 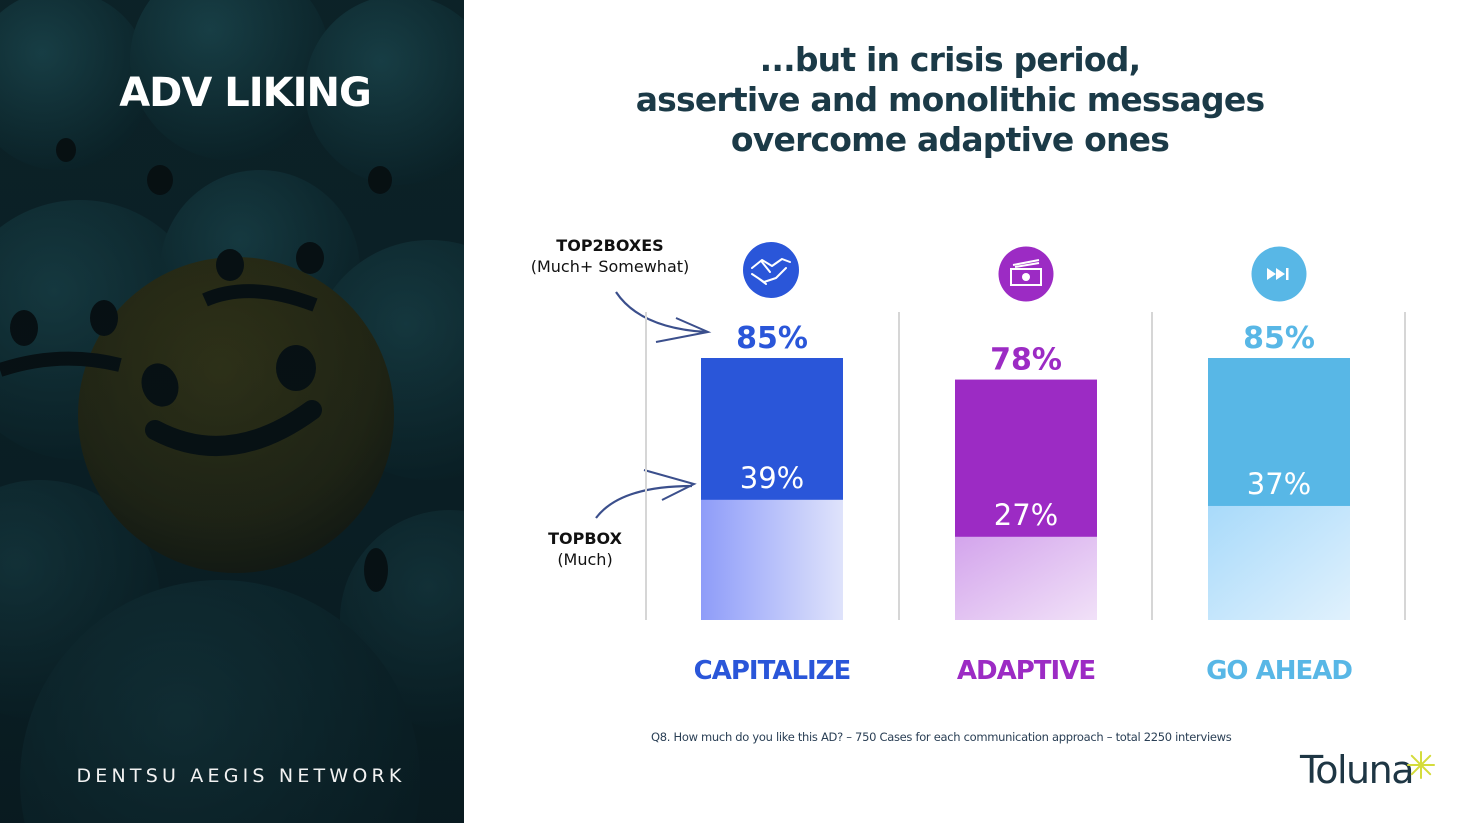 I want to click on headline-line-1: ...but in crisis period,, so click(x=950, y=59).